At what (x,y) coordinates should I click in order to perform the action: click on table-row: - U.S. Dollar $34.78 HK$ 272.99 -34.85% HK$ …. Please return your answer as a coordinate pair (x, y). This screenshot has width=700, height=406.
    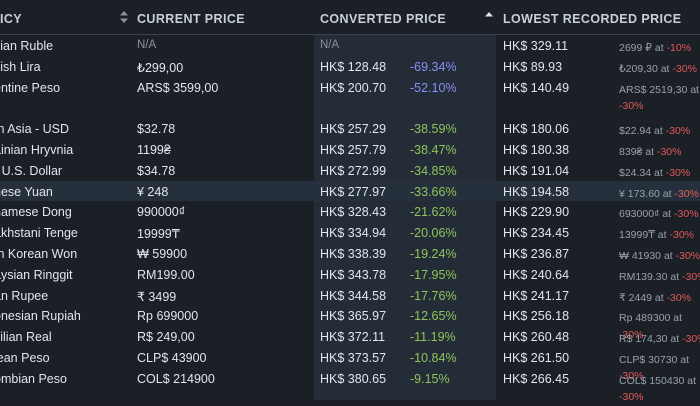
    Looking at the image, I should click on (350, 170).